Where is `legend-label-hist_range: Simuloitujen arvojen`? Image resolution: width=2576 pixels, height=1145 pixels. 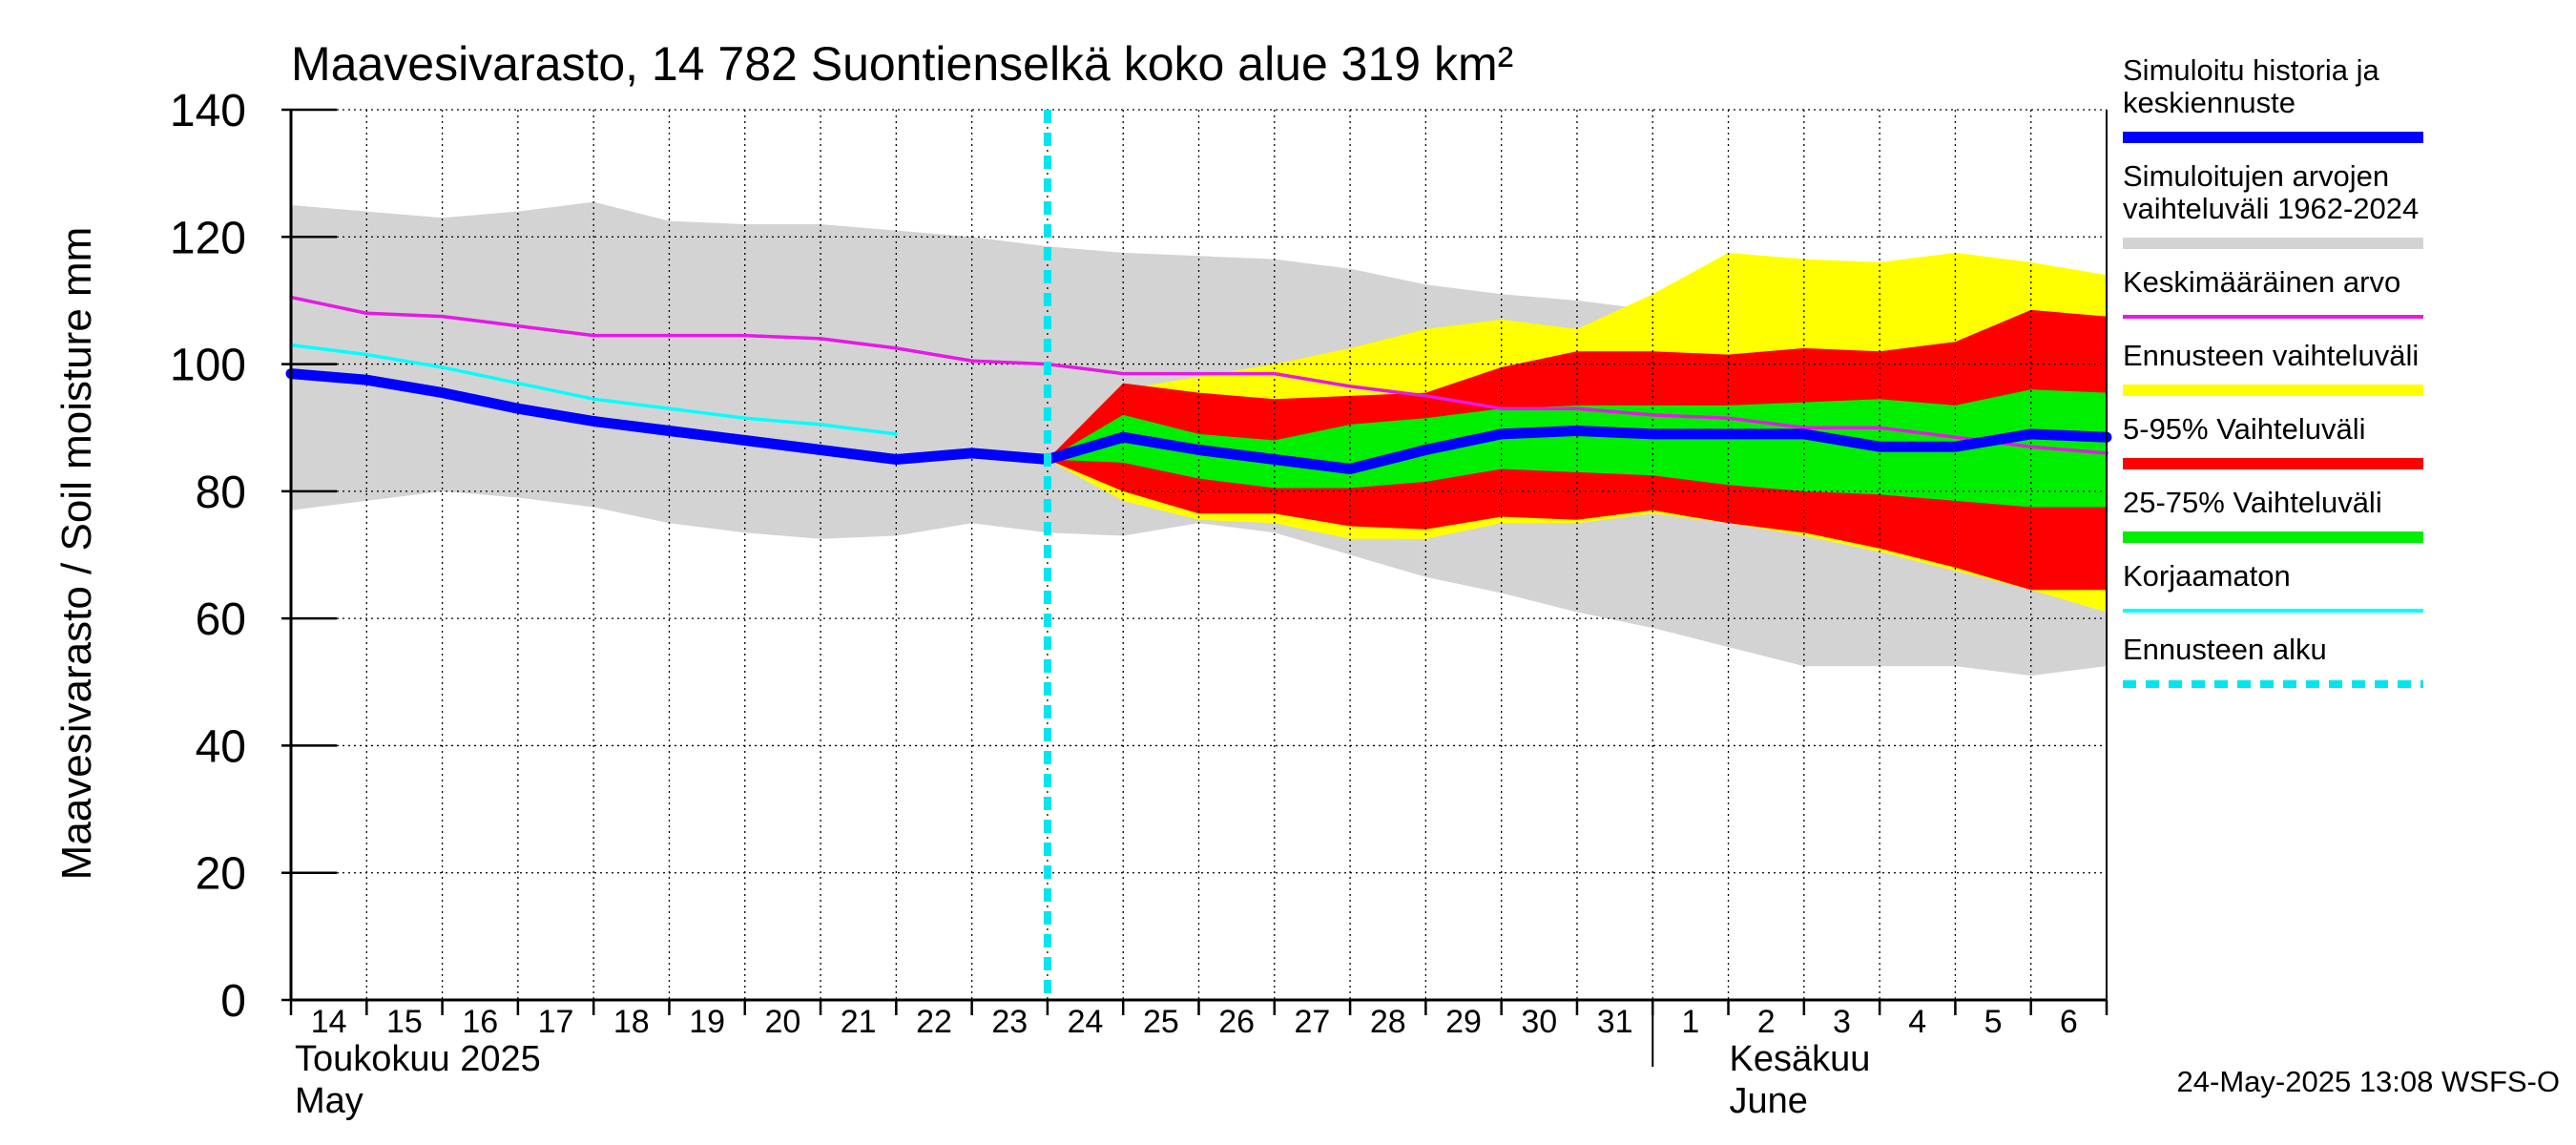 legend-label-hist_range: Simuloitujen arvojen is located at coordinates (2256, 176).